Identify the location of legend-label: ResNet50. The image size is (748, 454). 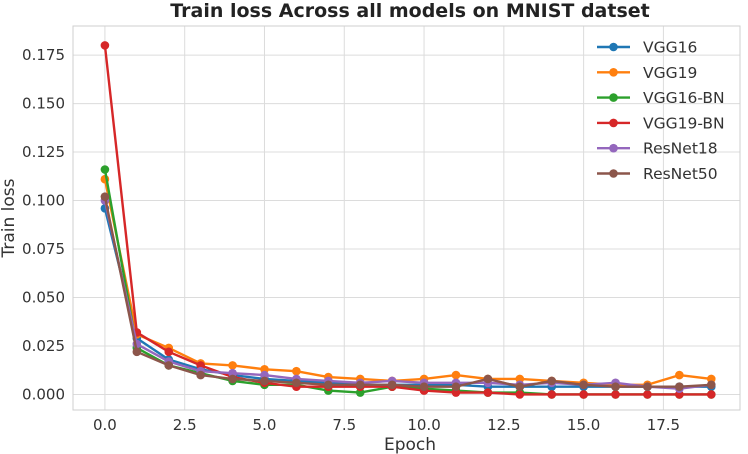
(680, 174).